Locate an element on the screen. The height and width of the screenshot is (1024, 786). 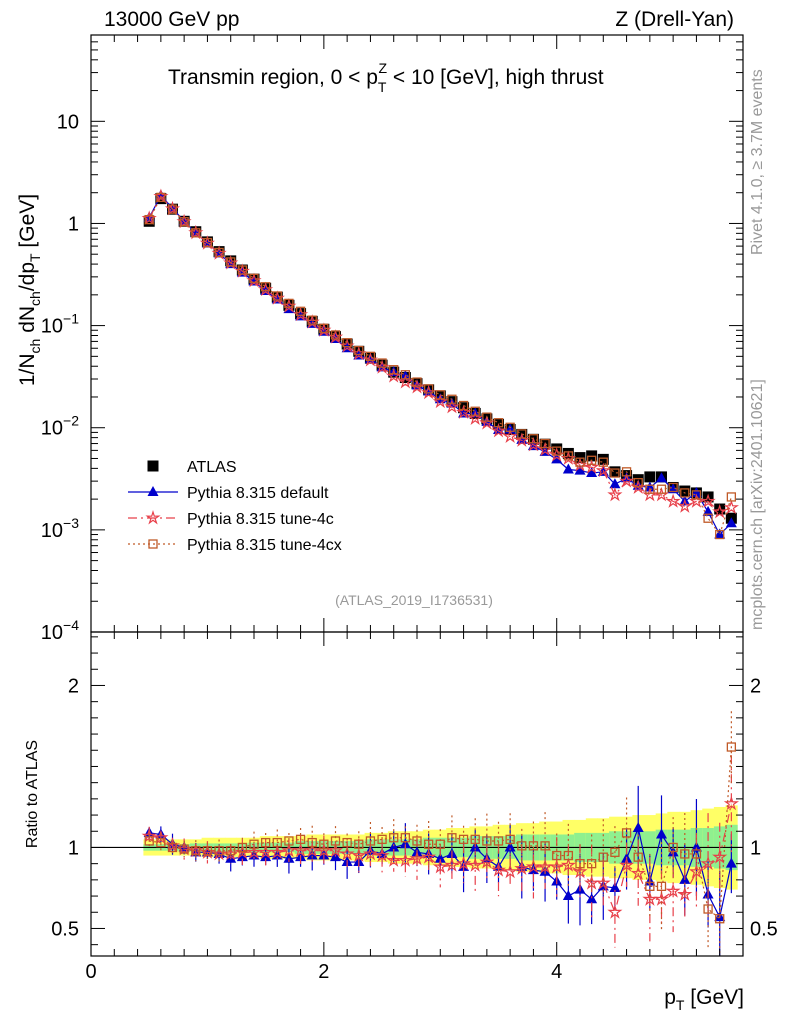
xtick-label: 2 is located at coordinates (323, 972).